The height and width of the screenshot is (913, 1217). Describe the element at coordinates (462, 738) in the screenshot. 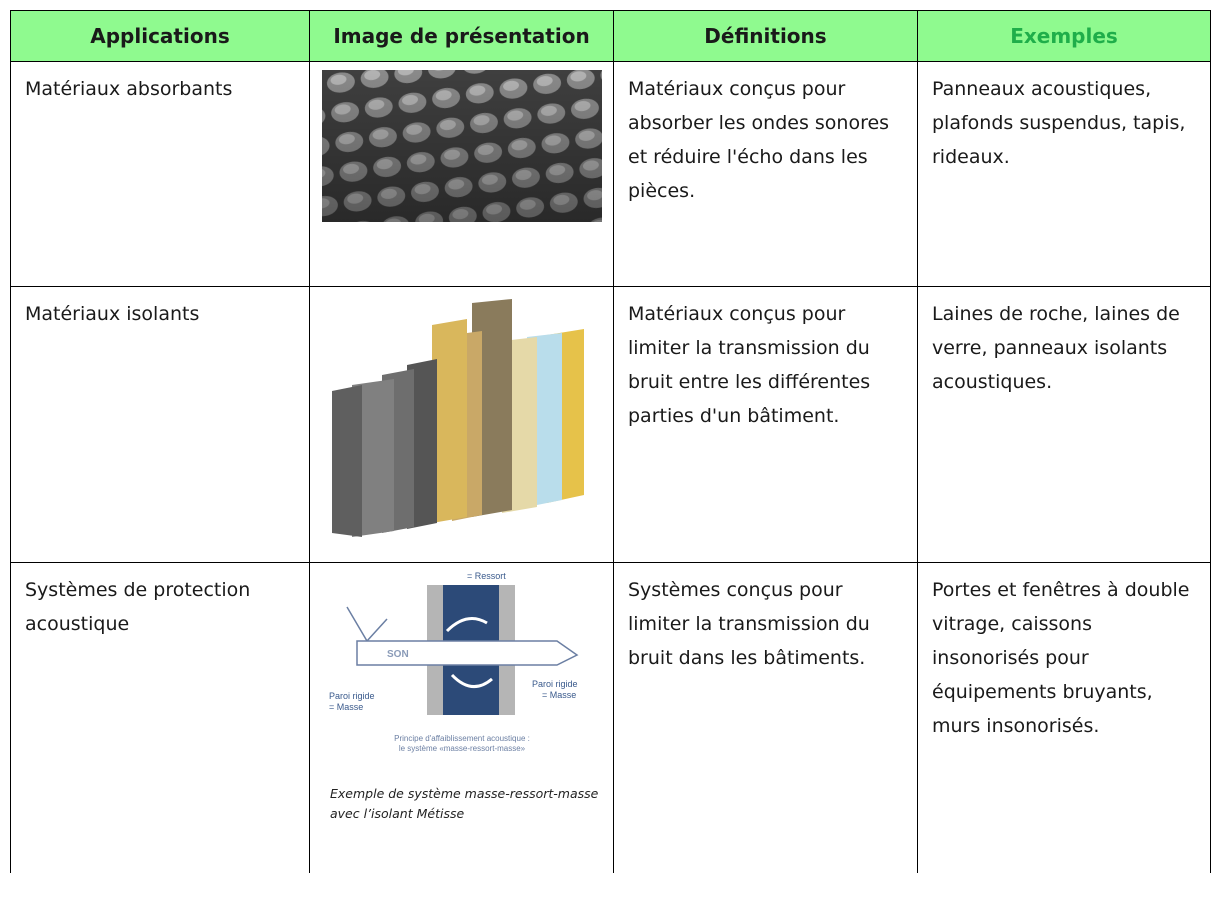

I see `label: Principe d'affaiblissement acoustique :` at that location.